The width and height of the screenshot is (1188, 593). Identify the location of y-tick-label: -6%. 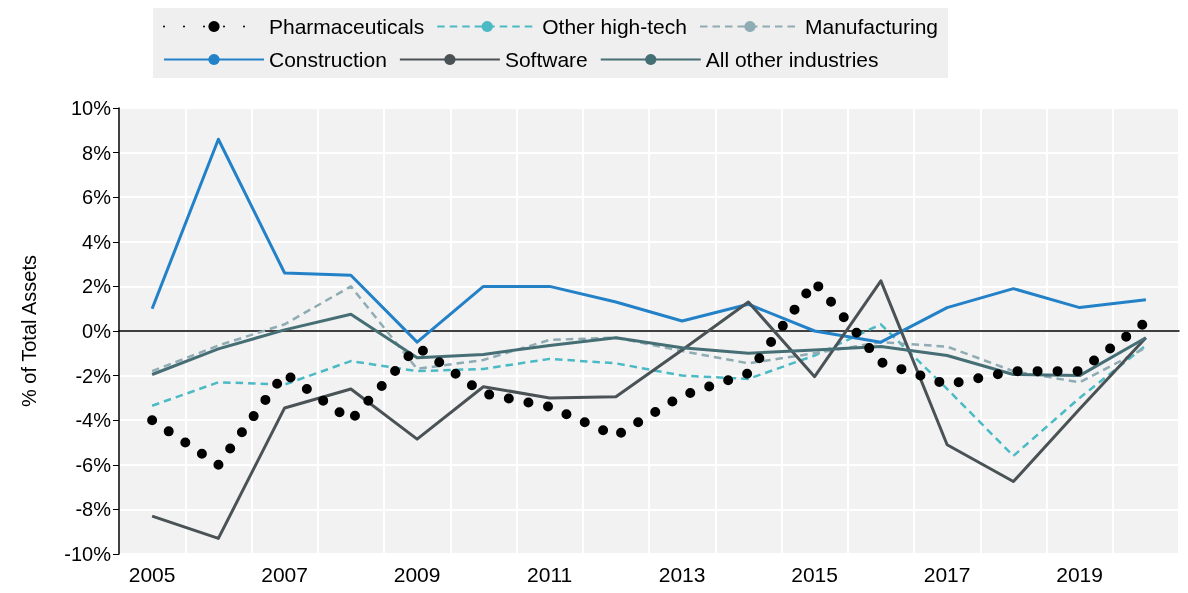
(93, 464).